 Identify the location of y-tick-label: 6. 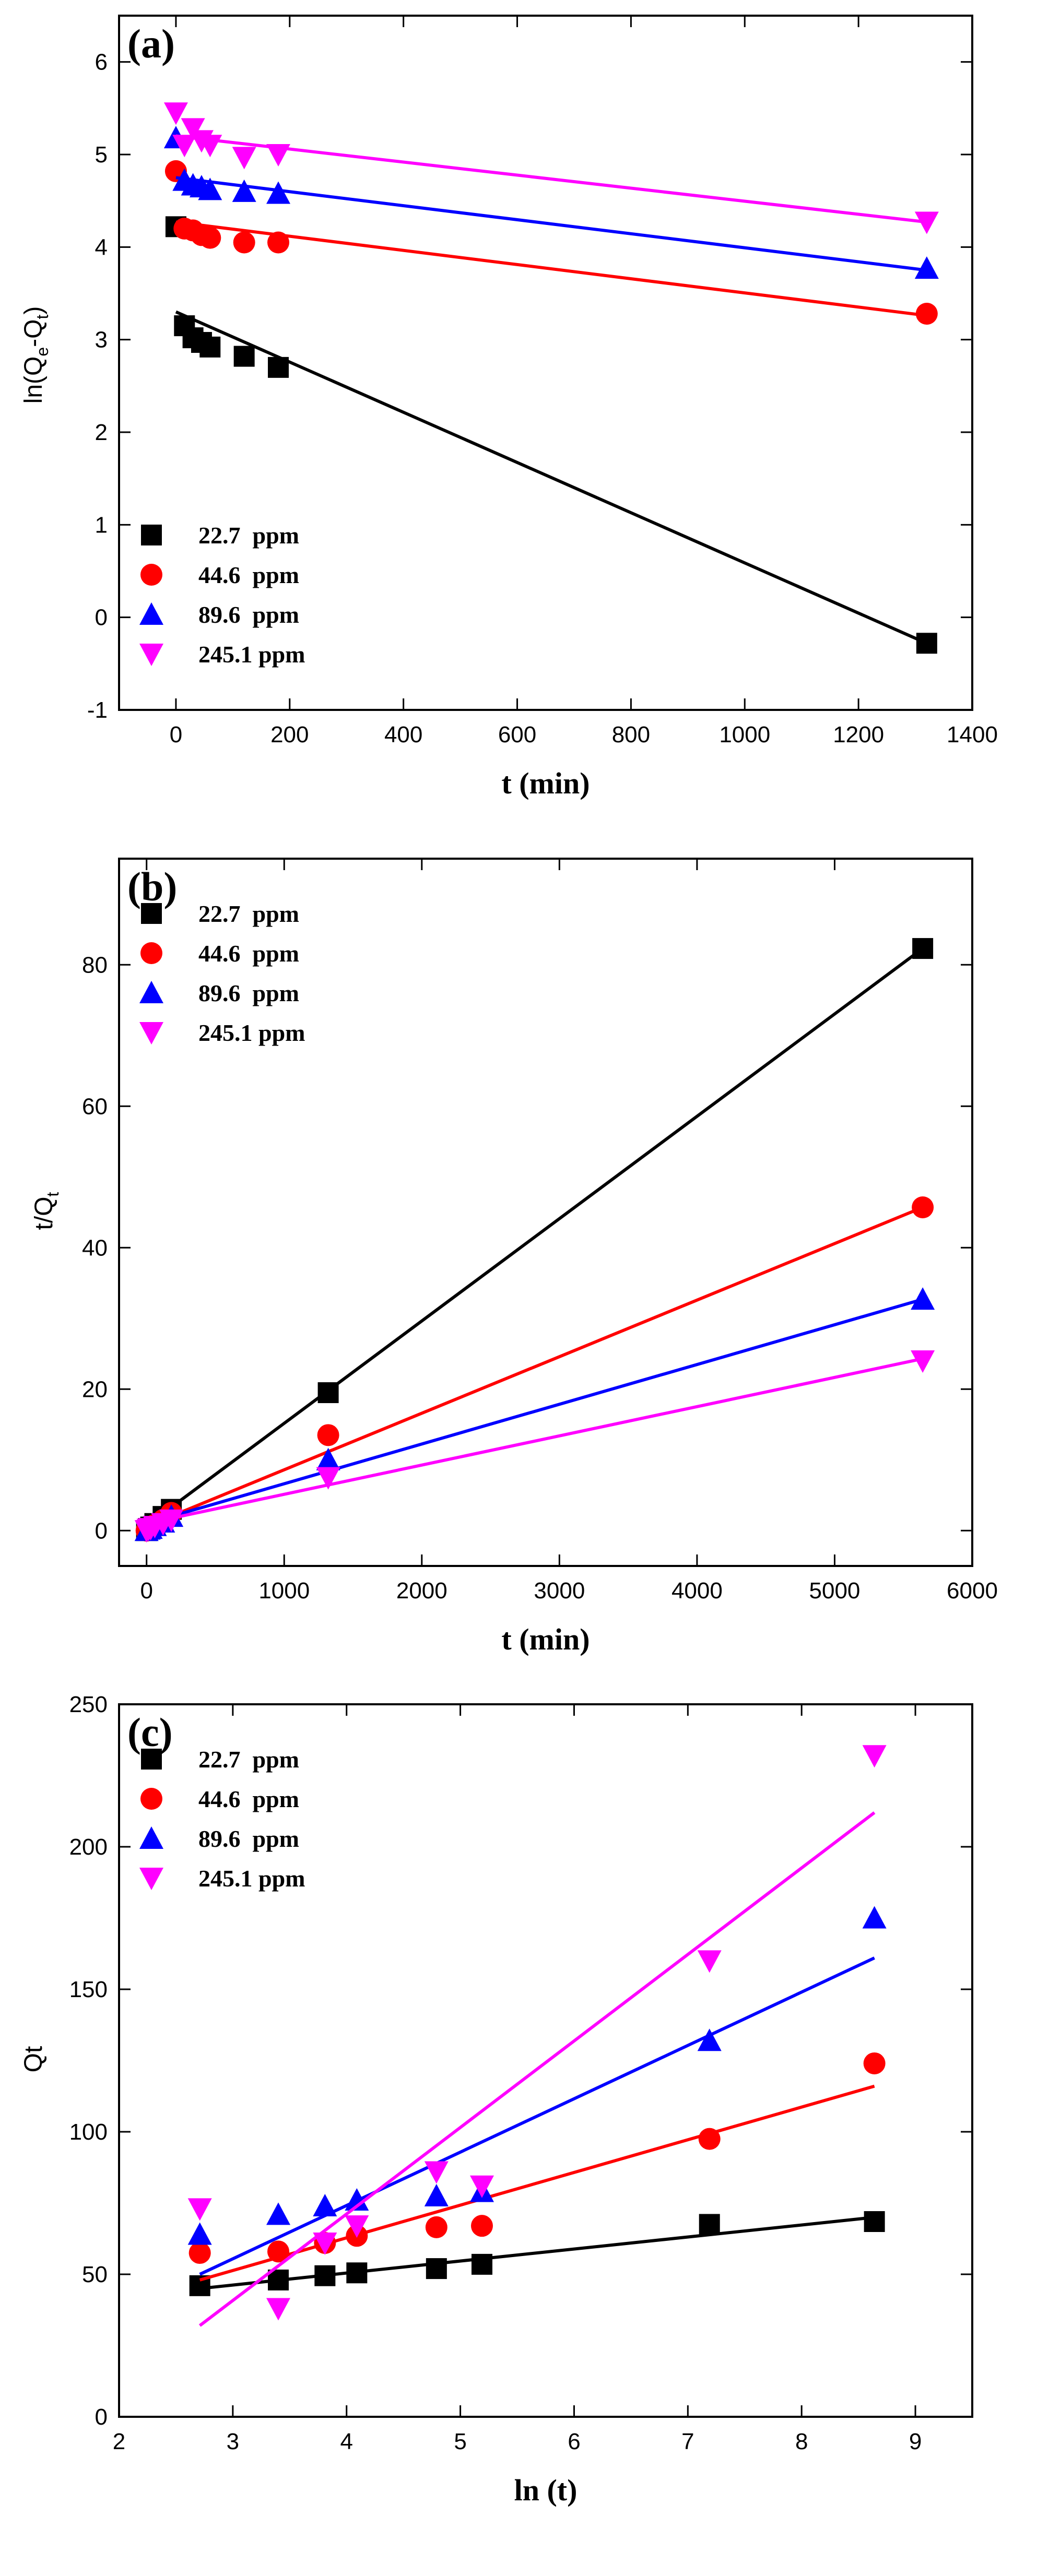
(101, 62).